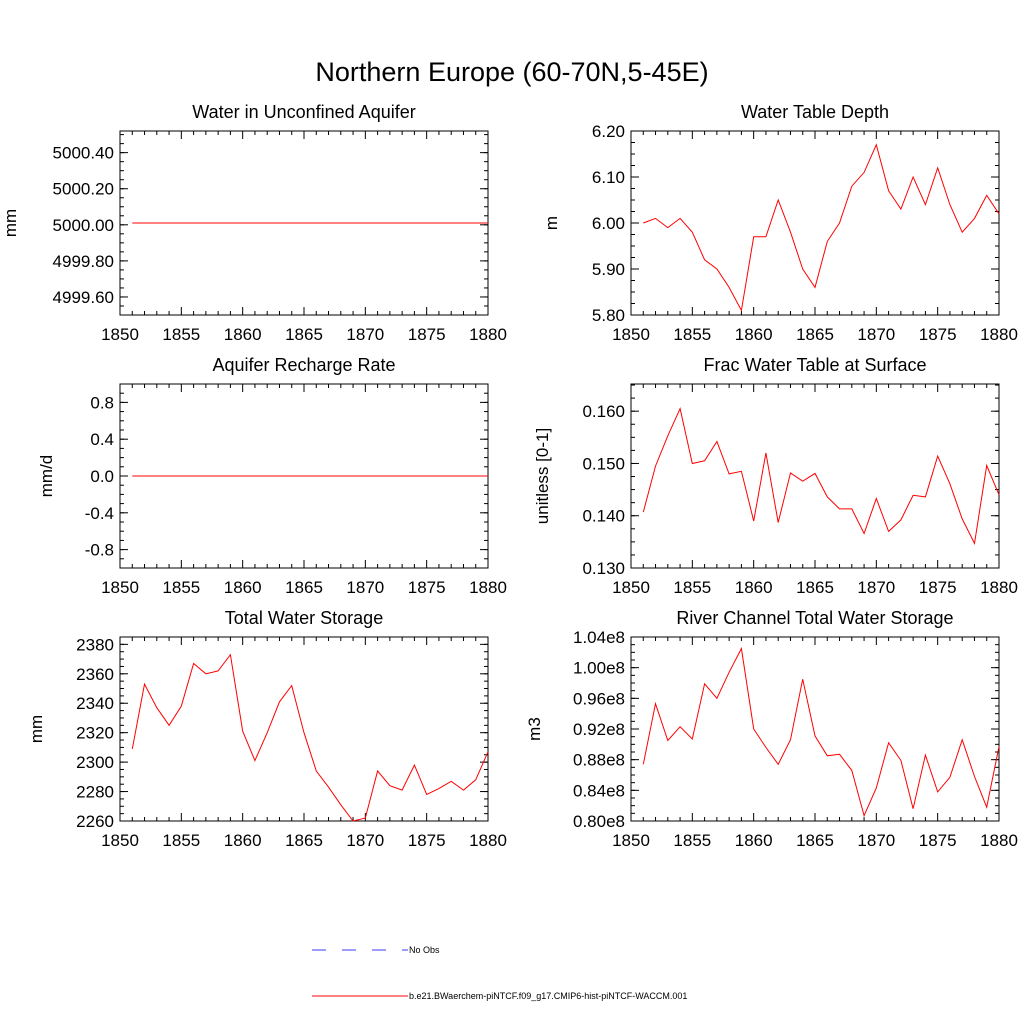  I want to click on y-tick-label: -0.4, so click(99, 513).